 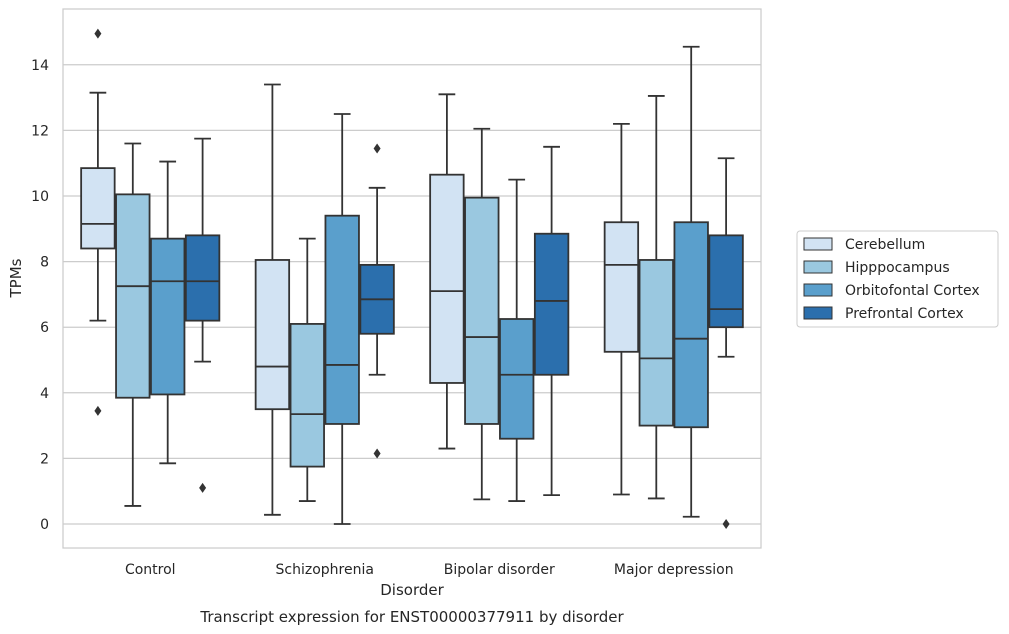 What do you see at coordinates (44, 263) in the screenshot?
I see `y-tick-label: 8` at bounding box center [44, 263].